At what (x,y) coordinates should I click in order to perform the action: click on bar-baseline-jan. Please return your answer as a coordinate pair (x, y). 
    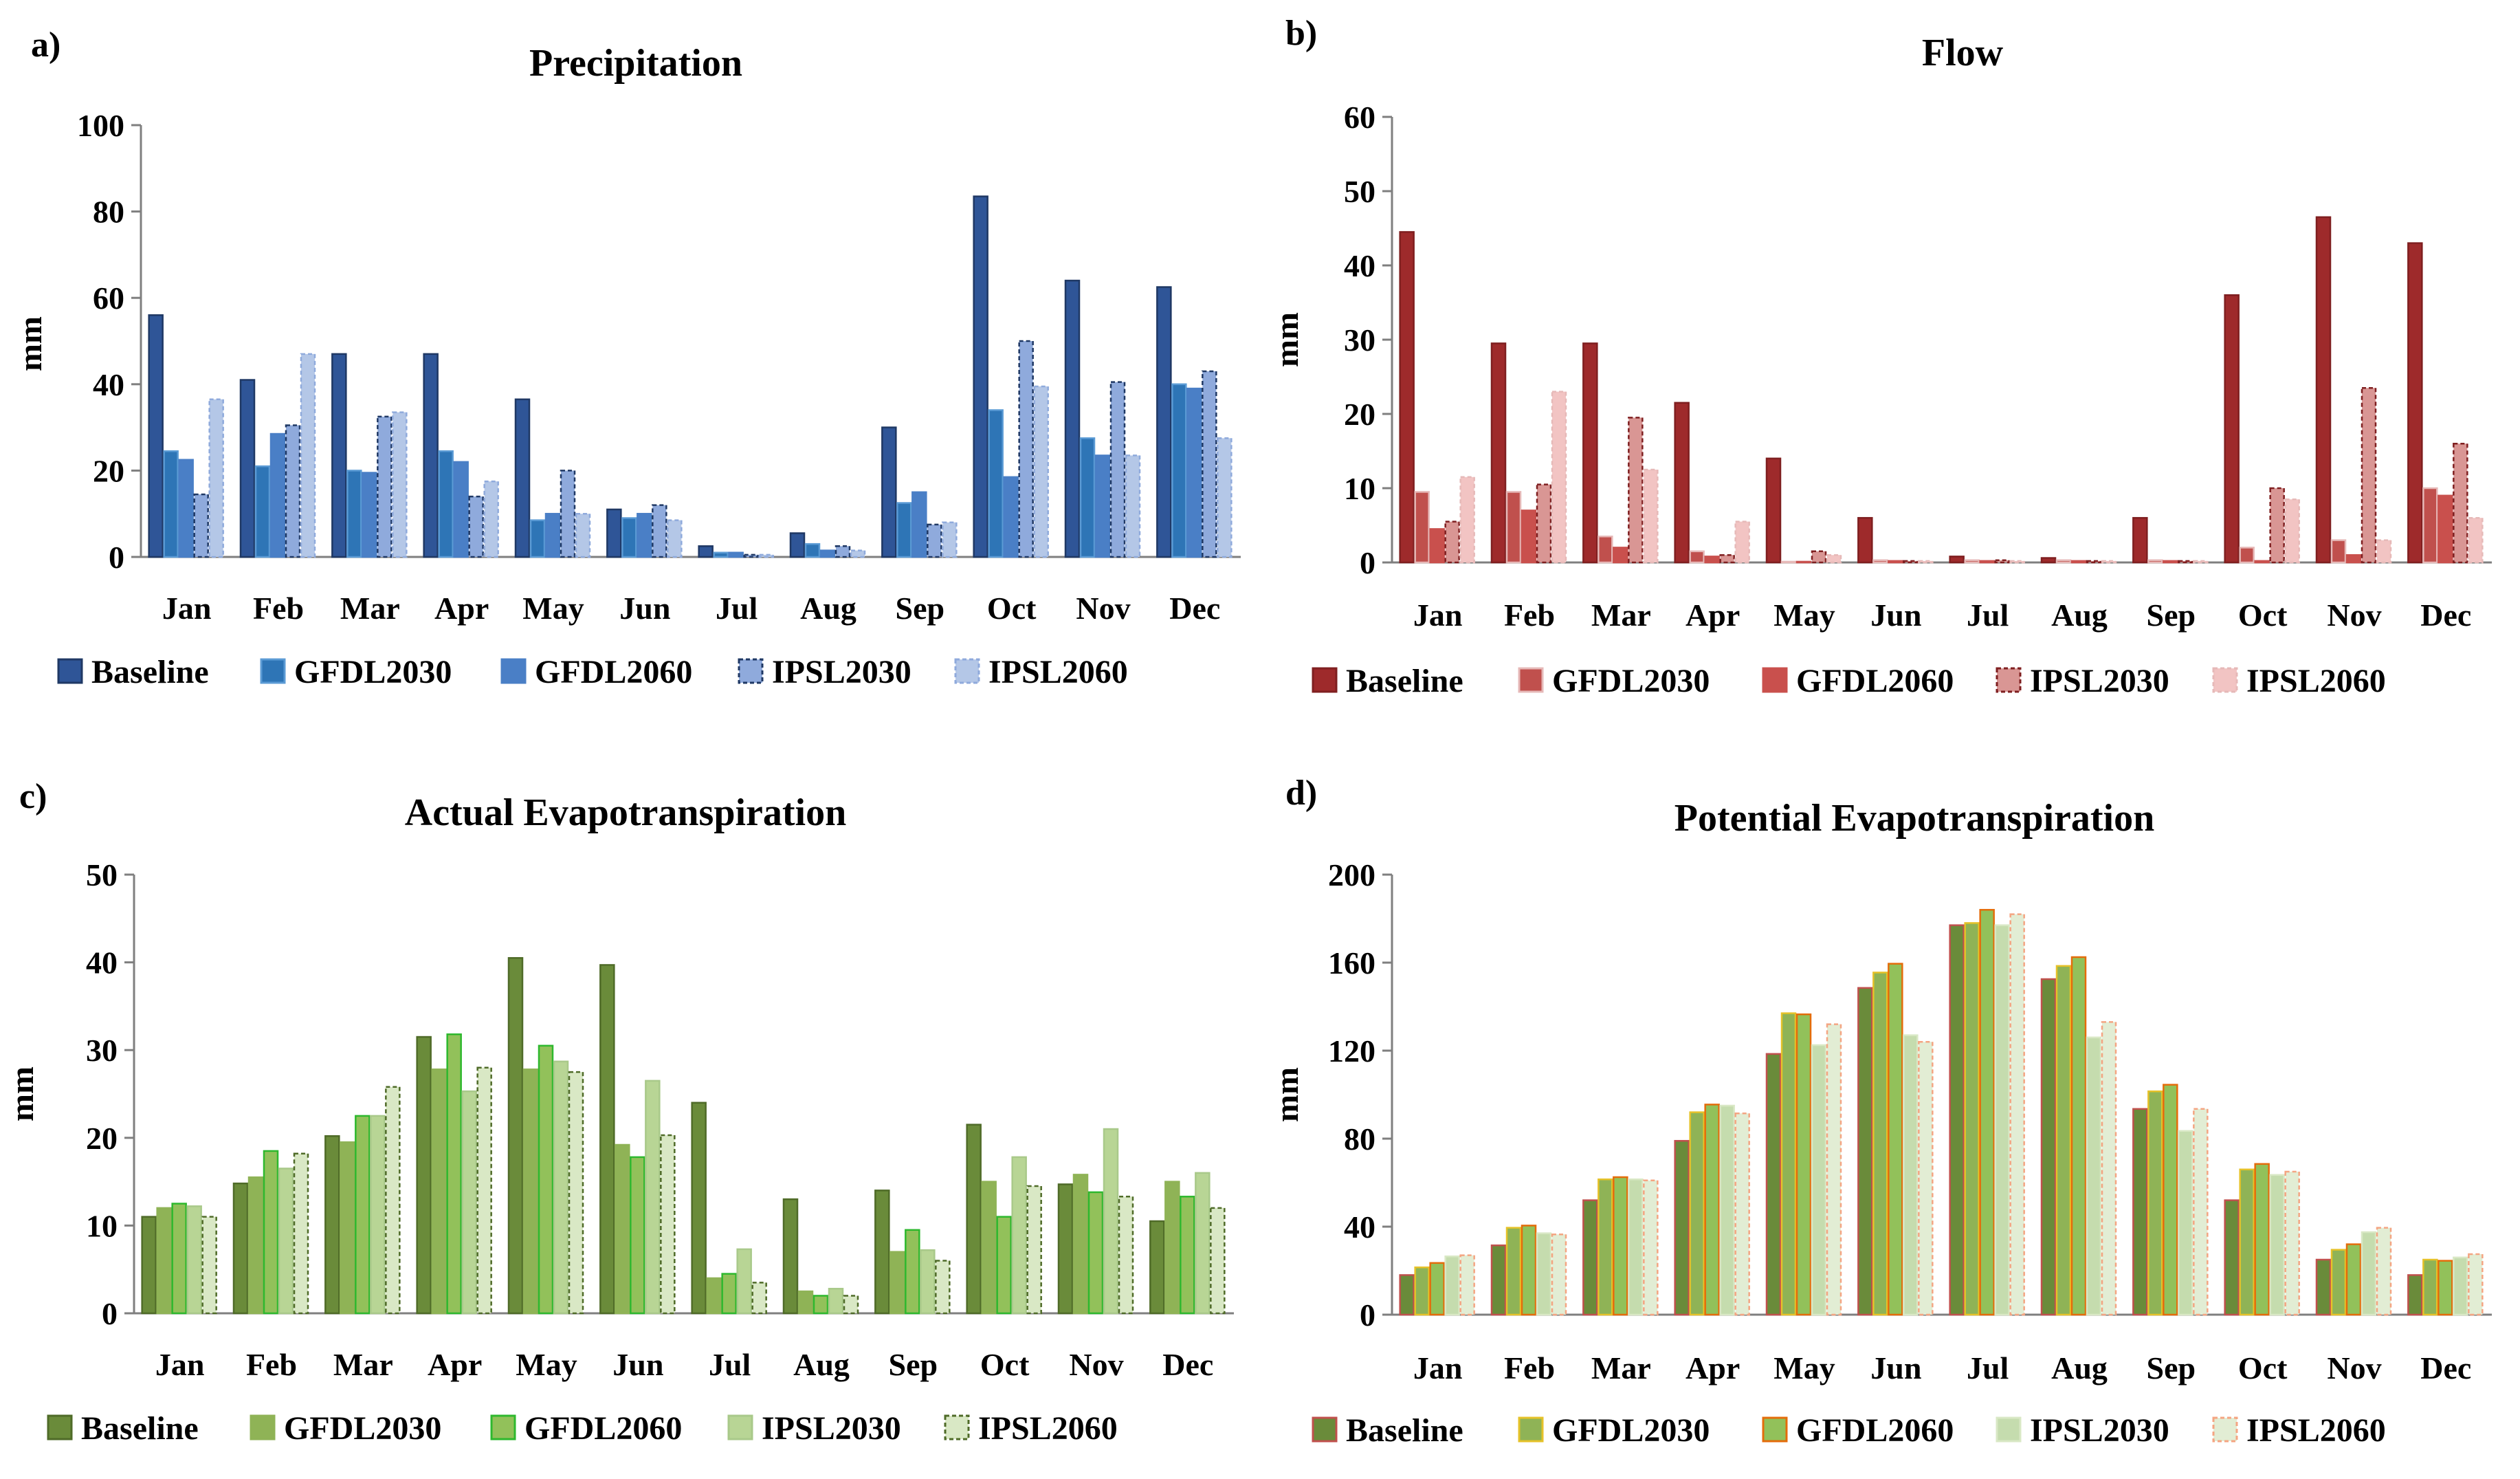
    Looking at the image, I should click on (156, 436).